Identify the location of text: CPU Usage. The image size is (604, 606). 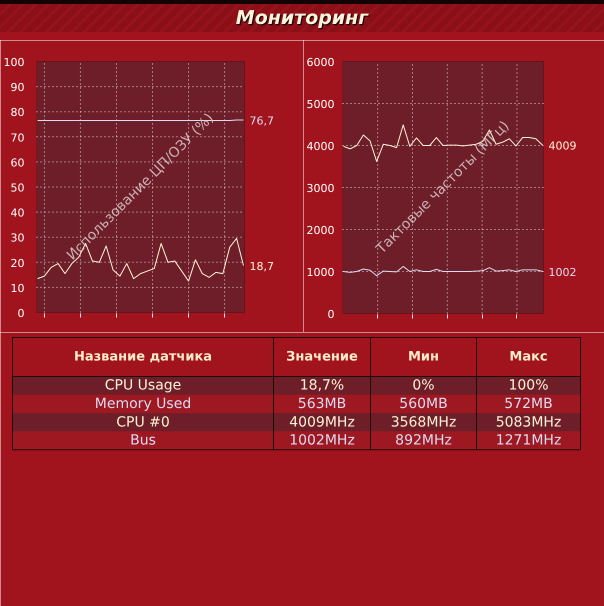
(143, 386).